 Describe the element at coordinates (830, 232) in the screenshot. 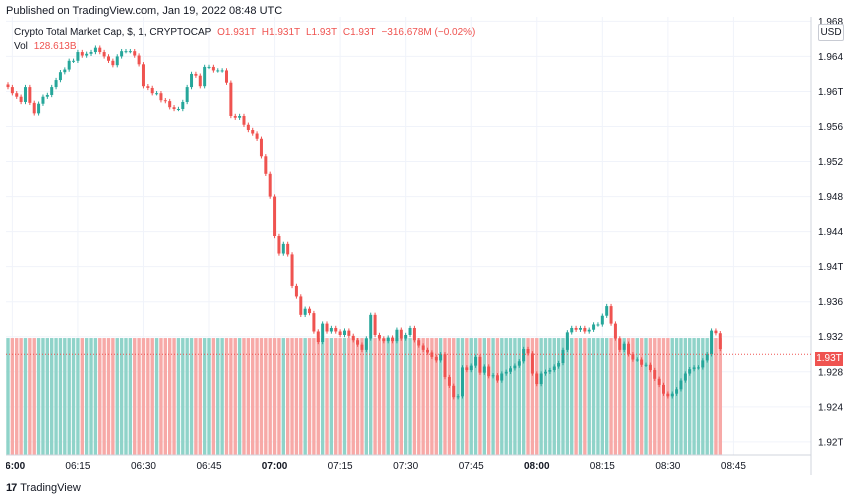

I see `y-tick-label: 1.944T` at that location.